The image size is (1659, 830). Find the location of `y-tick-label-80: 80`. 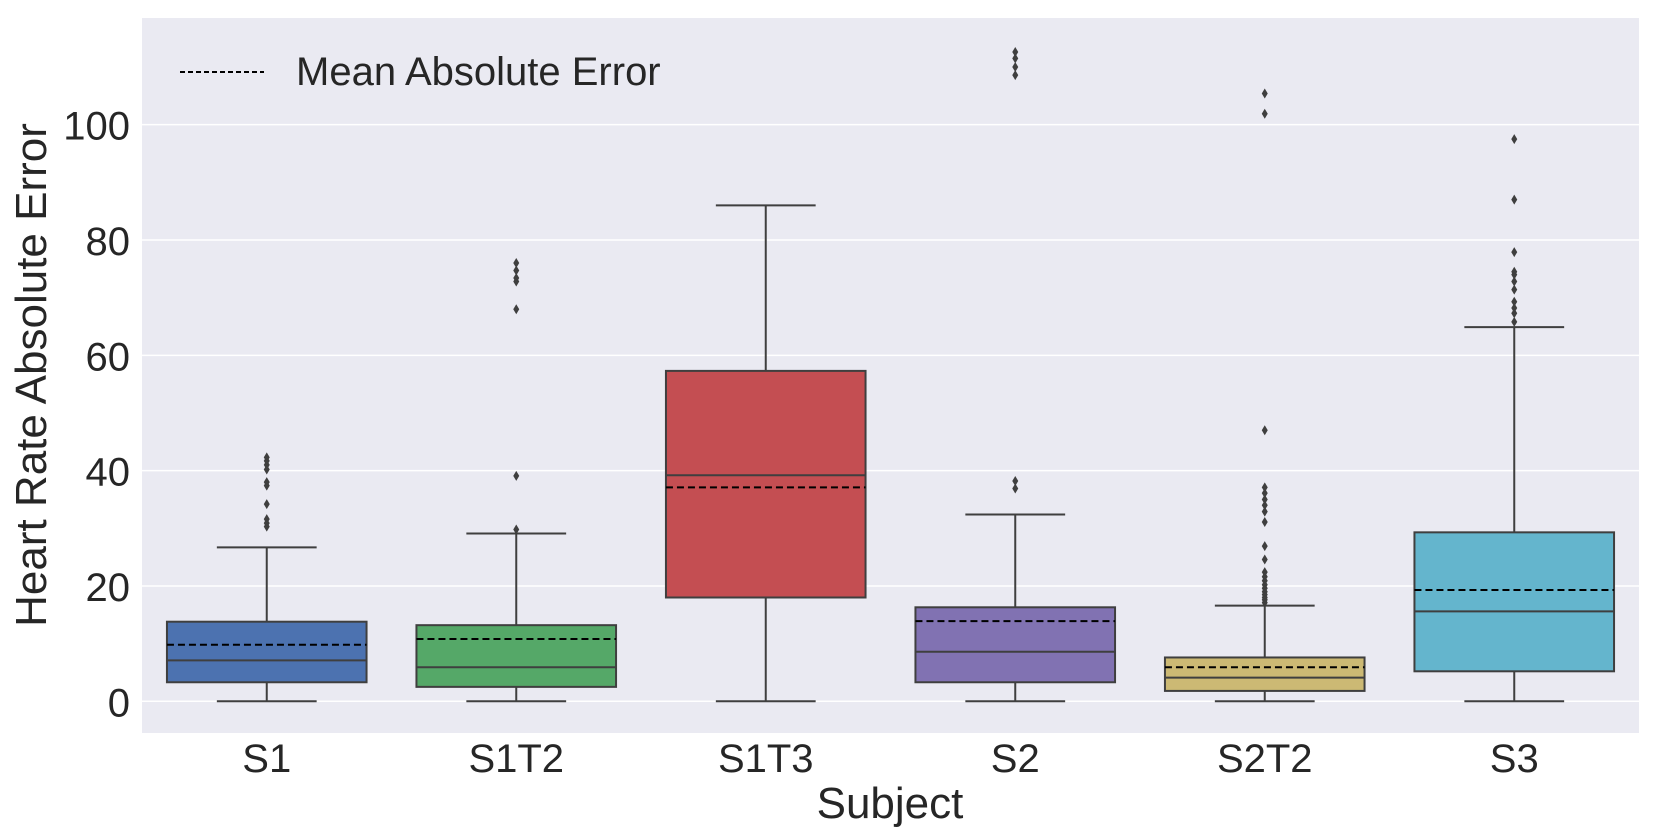

y-tick-label-80: 80 is located at coordinates (108, 242).